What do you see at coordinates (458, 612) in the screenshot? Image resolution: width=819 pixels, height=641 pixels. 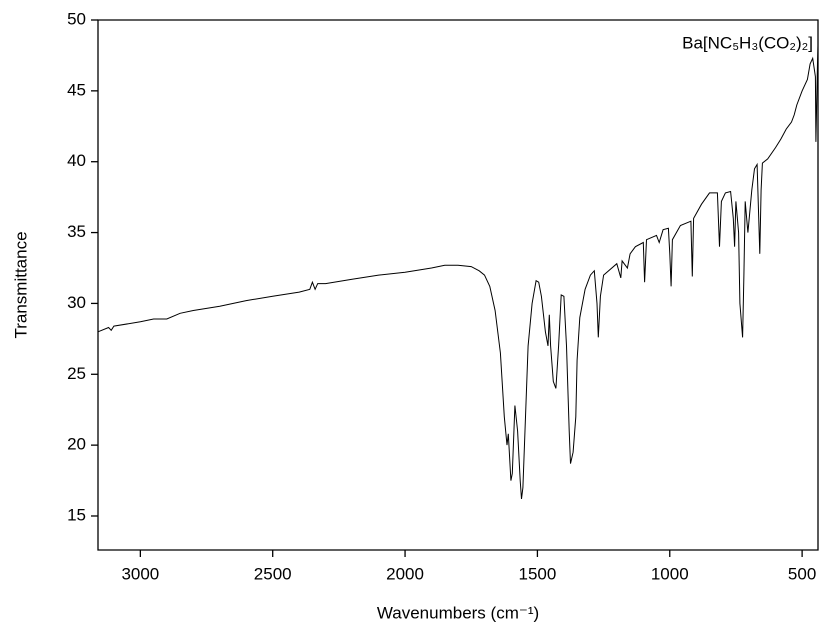 I see `x-axis-label: Wavenumbers (cm⁻¹)` at bounding box center [458, 612].